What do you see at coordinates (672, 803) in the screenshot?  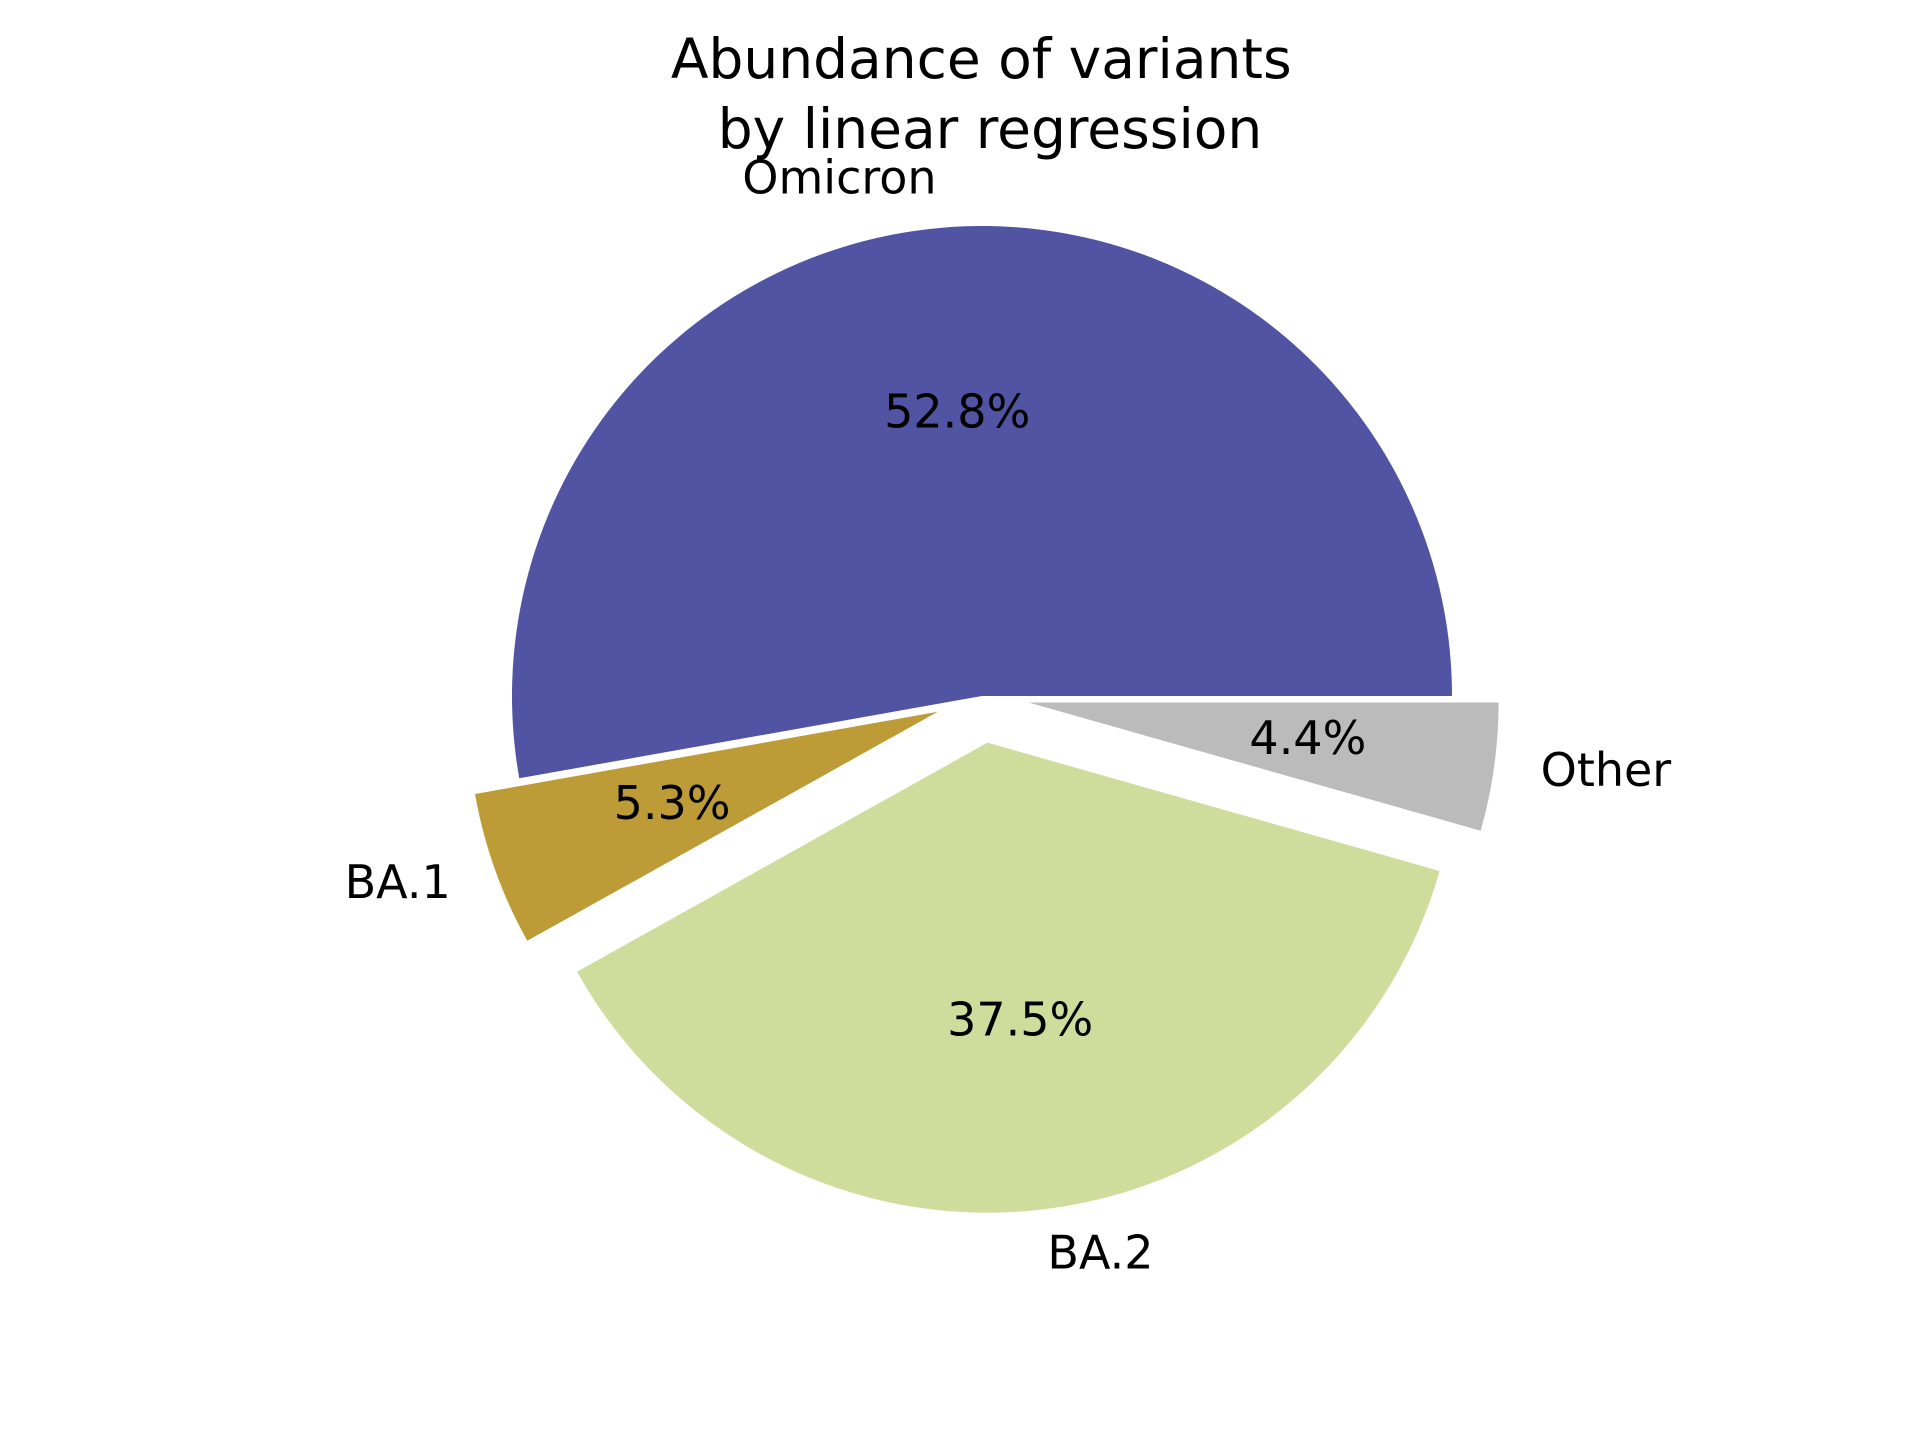 I see `slice-percentage-label: 5.3%` at bounding box center [672, 803].